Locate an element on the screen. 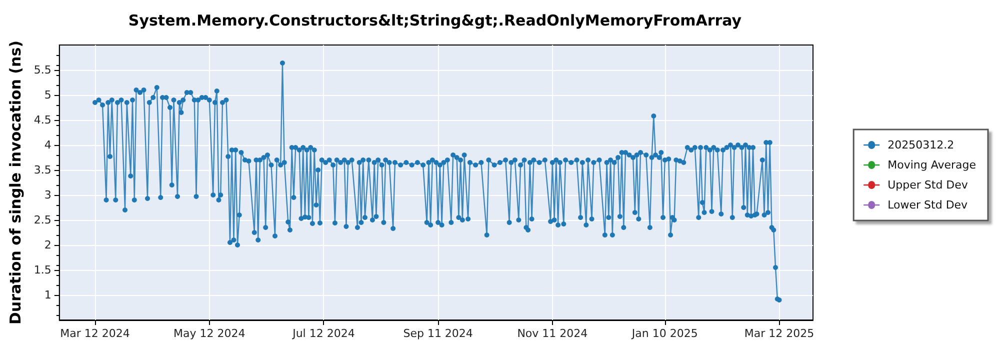 This screenshot has height=350, width=1000. y-tick-label: 3 is located at coordinates (48, 195).